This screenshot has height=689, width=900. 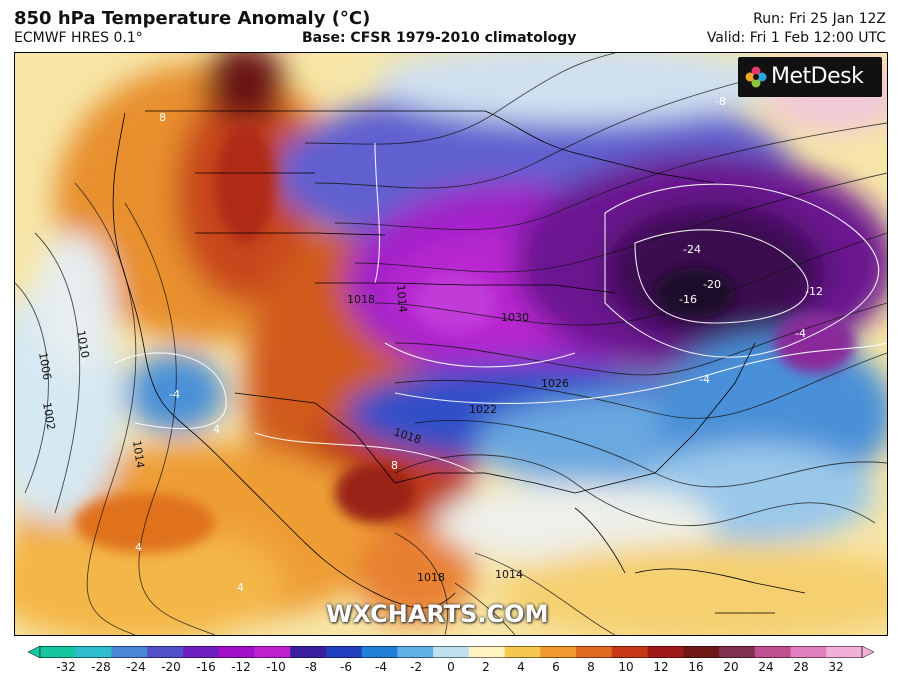 I want to click on isobar-label: 1006, so click(x=45, y=366).